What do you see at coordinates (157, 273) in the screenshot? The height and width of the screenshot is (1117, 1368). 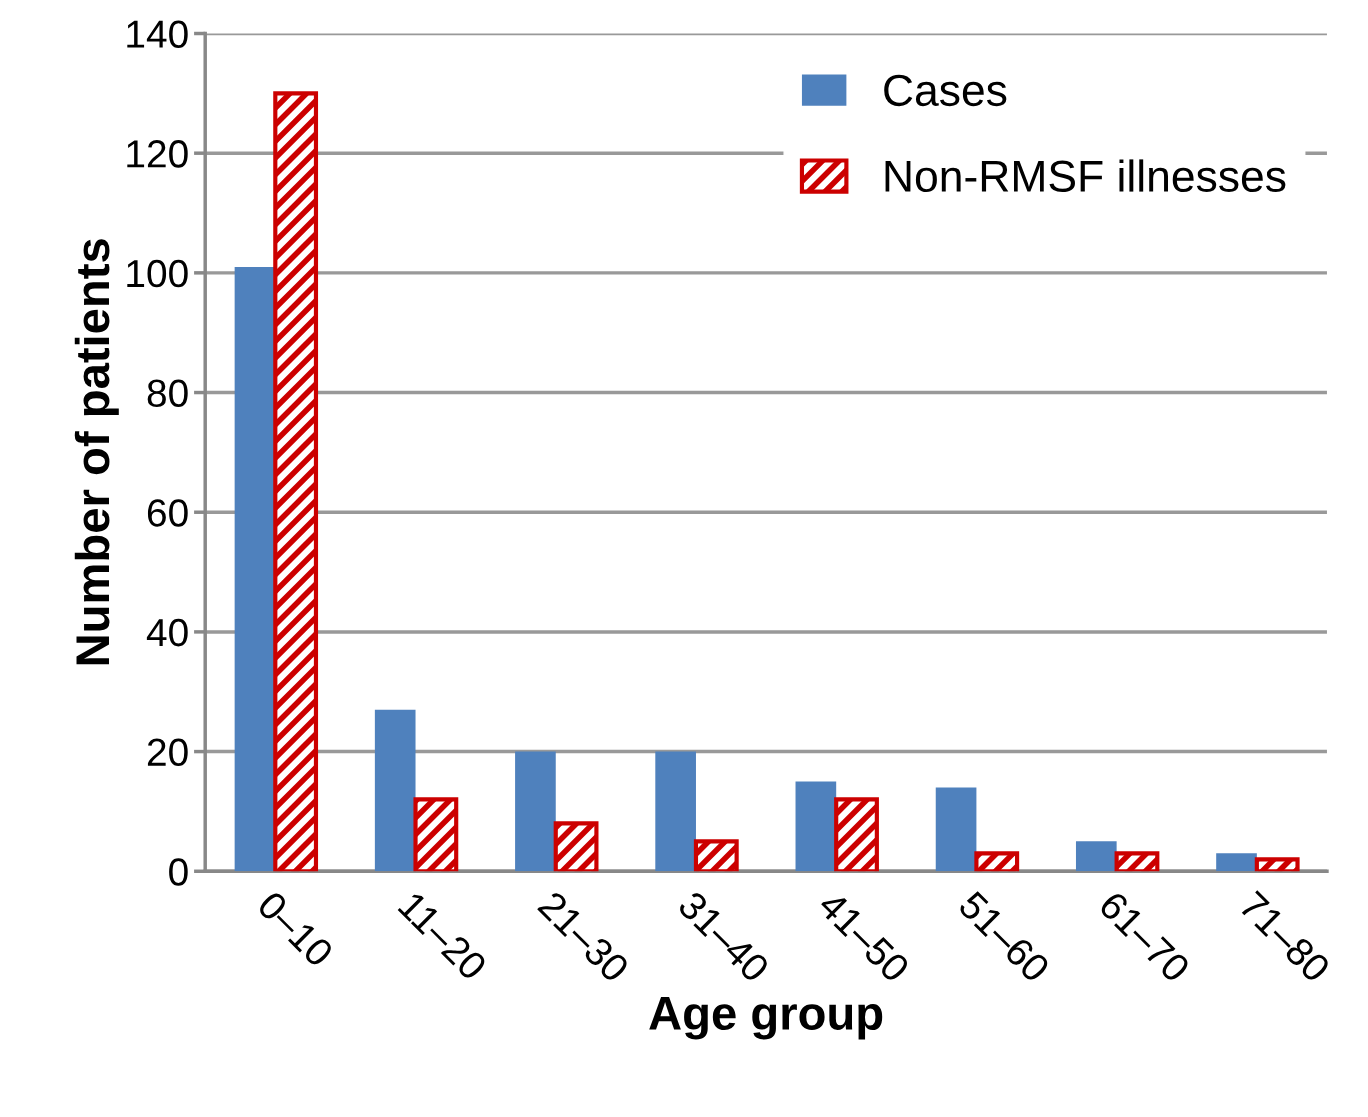 I see `y-tick-label: 100` at bounding box center [157, 273].